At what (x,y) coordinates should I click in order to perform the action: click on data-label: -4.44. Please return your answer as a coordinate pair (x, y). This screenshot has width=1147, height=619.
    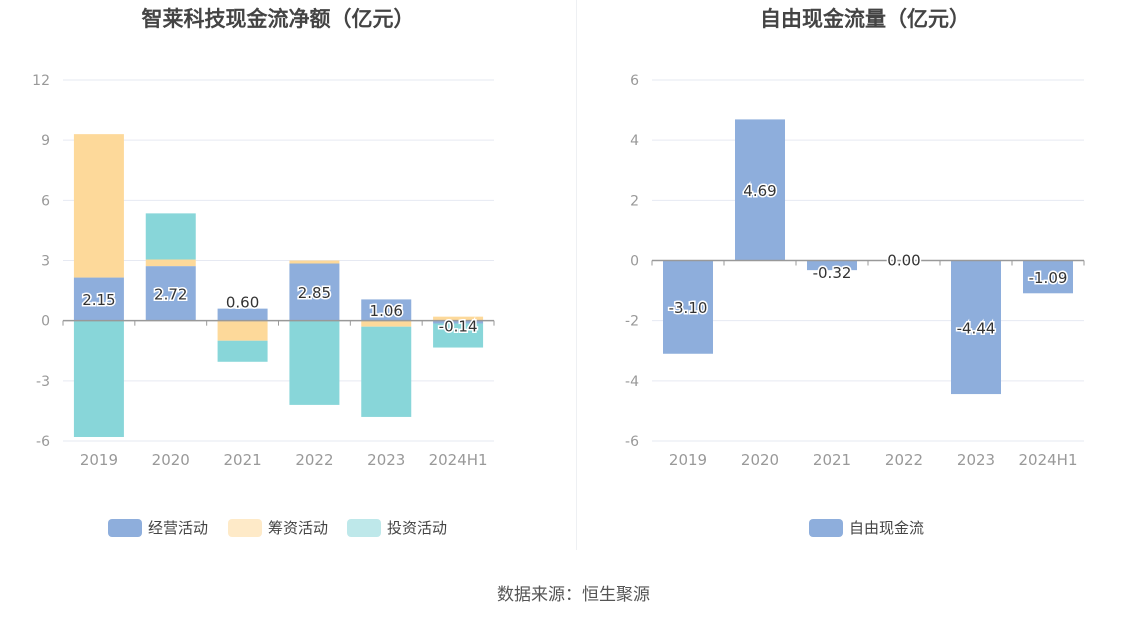
    Looking at the image, I should click on (976, 328).